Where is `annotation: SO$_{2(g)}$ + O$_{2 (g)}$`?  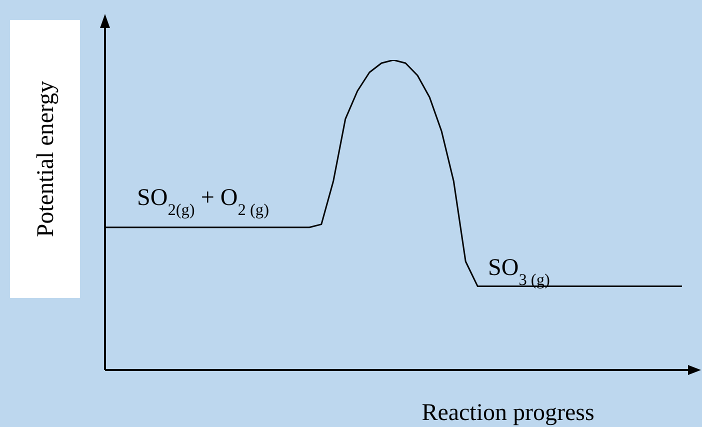 annotation: SO$_{2(g)}$ + O$_{2 (g)}$ is located at coordinates (203, 201).